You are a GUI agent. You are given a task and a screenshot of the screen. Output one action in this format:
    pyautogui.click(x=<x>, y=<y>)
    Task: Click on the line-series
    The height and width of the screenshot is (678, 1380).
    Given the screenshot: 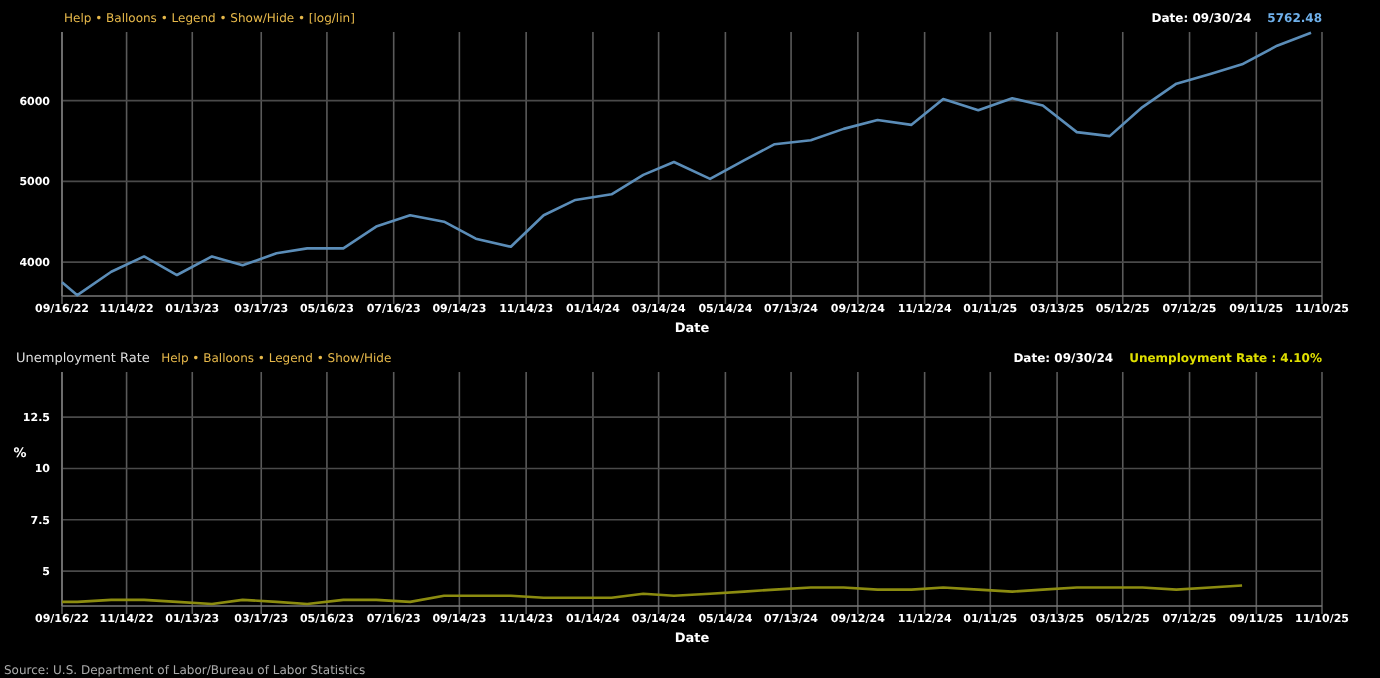 What is the action you would take?
    pyautogui.click(x=652, y=595)
    